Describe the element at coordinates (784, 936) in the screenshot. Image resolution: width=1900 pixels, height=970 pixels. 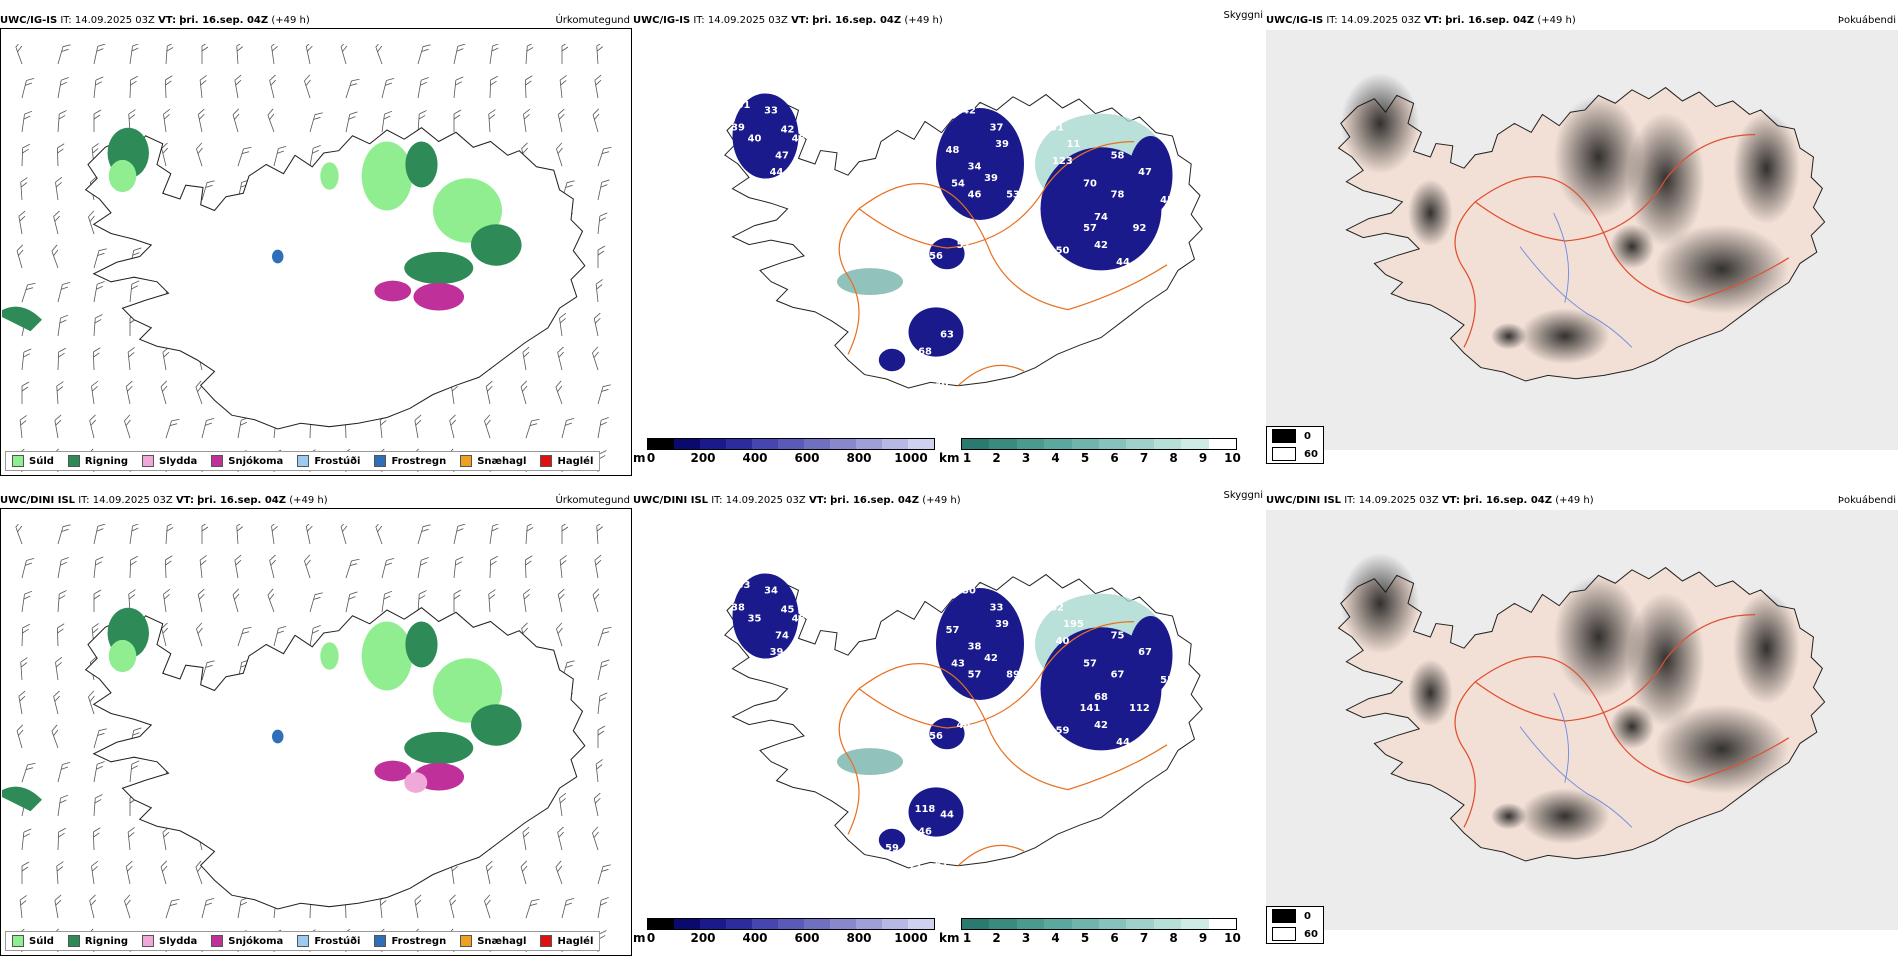
I see `cloud-base-colorbar: m 0 200 400 600 800 1000` at that location.